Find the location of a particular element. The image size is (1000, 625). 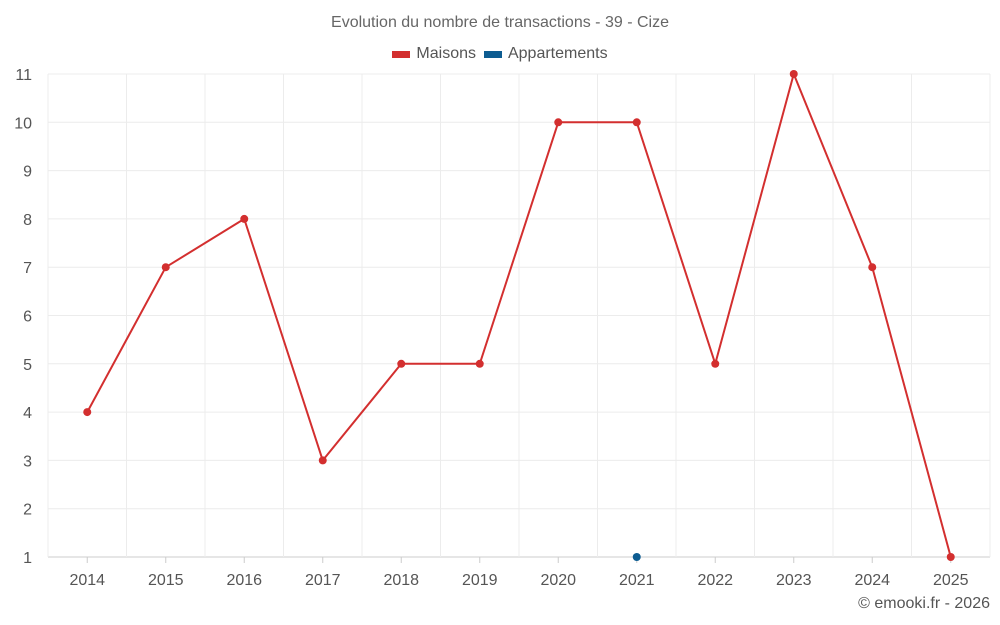

x-tick-label: 2016 is located at coordinates (244, 580).